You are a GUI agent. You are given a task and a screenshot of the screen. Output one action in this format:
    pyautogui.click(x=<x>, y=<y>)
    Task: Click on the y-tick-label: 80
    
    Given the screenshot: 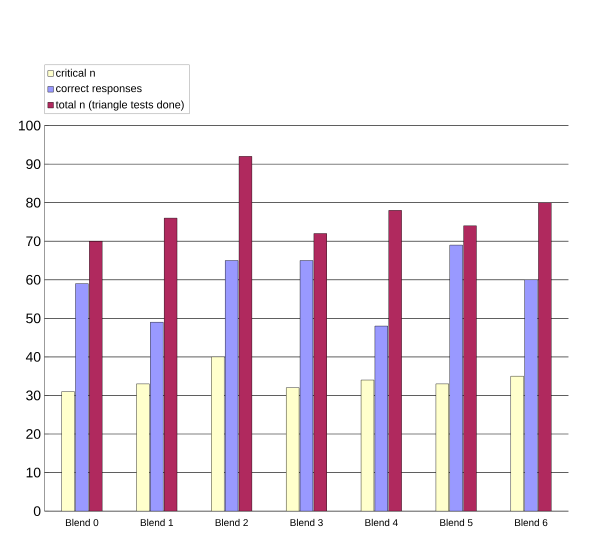 What is the action you would take?
    pyautogui.click(x=33, y=203)
    